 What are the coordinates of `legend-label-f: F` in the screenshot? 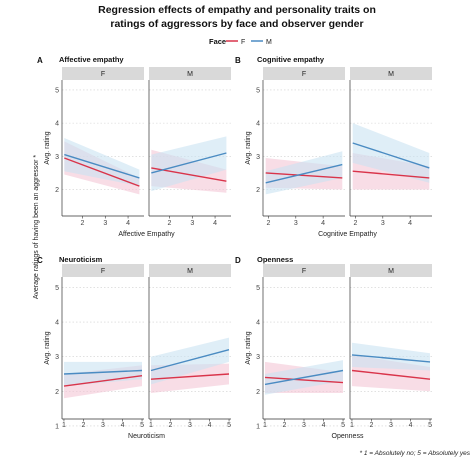 It's located at (243, 42).